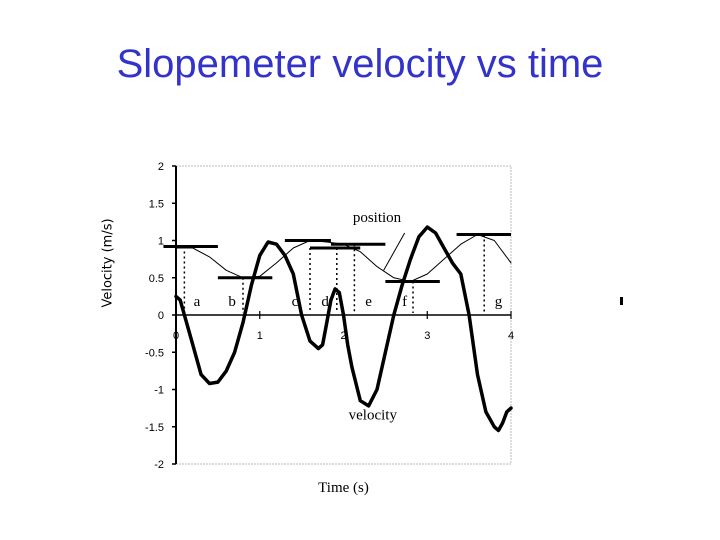 This screenshot has height=540, width=720. I want to click on x-tick-label: 1, so click(260, 336).